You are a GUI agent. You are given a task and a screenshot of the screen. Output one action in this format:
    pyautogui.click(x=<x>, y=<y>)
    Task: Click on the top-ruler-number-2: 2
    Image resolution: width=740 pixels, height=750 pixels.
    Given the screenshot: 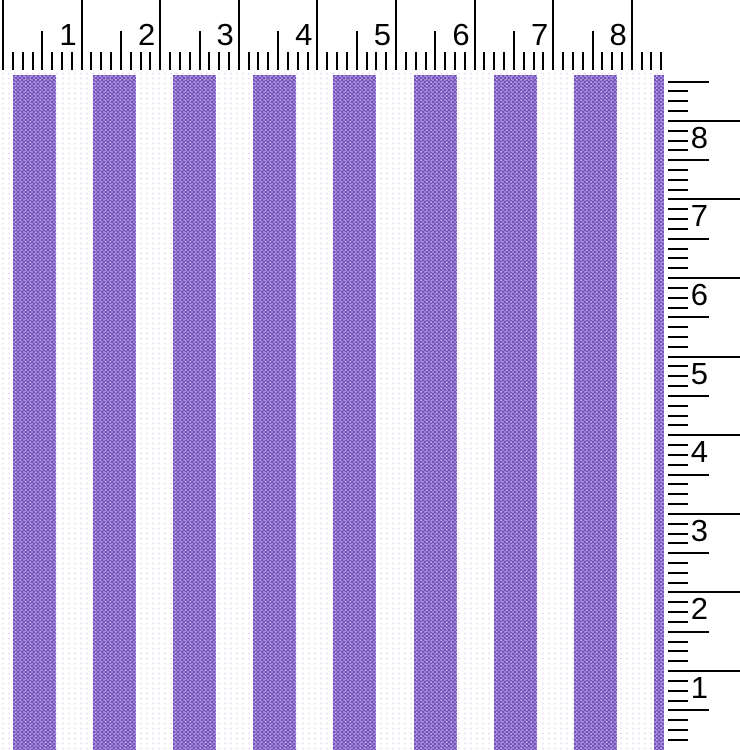 What is the action you would take?
    pyautogui.click(x=146, y=34)
    